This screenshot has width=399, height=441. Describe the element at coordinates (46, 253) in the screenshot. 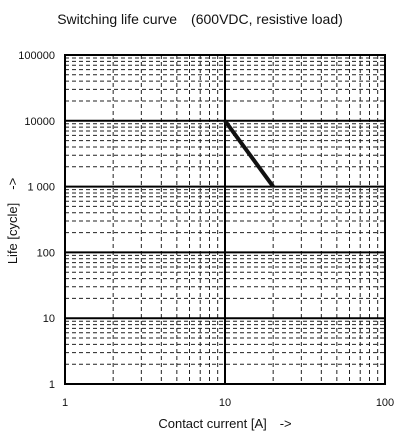

I see `y-tick-label-3: 100` at that location.